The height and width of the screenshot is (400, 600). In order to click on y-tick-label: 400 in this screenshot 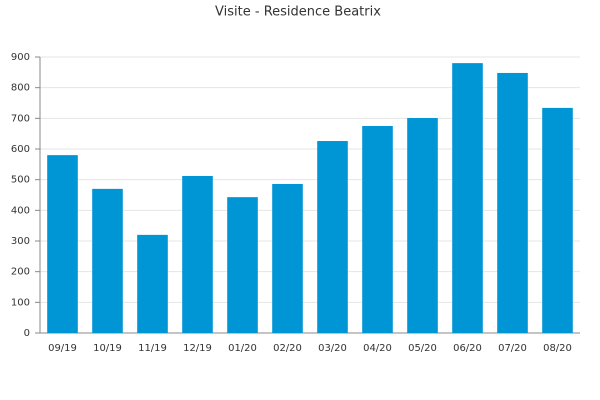, I will do `click(20, 210)`.